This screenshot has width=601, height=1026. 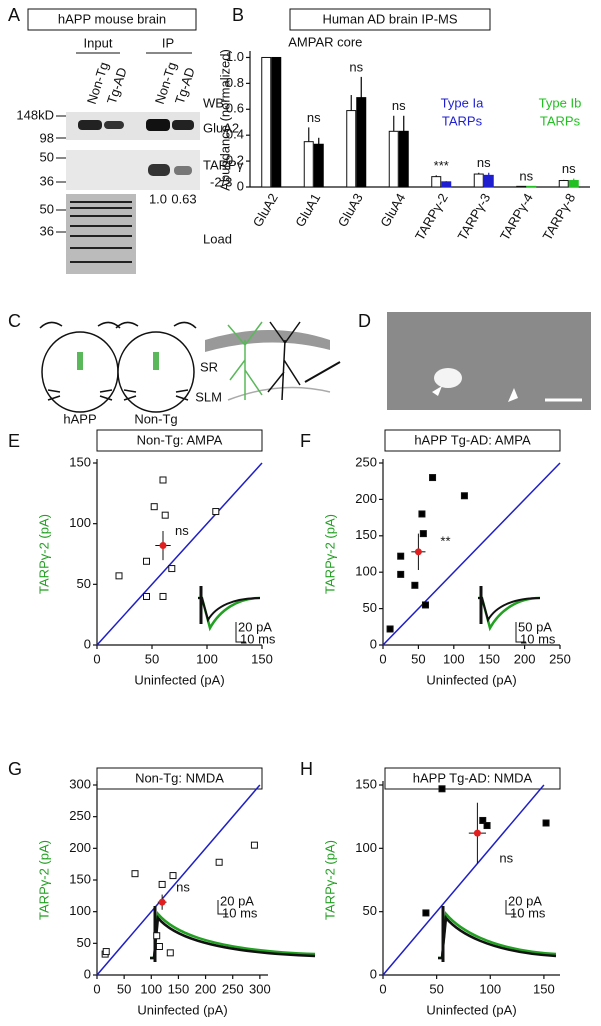 I want to click on layer-label: SR, so click(x=209, y=366).